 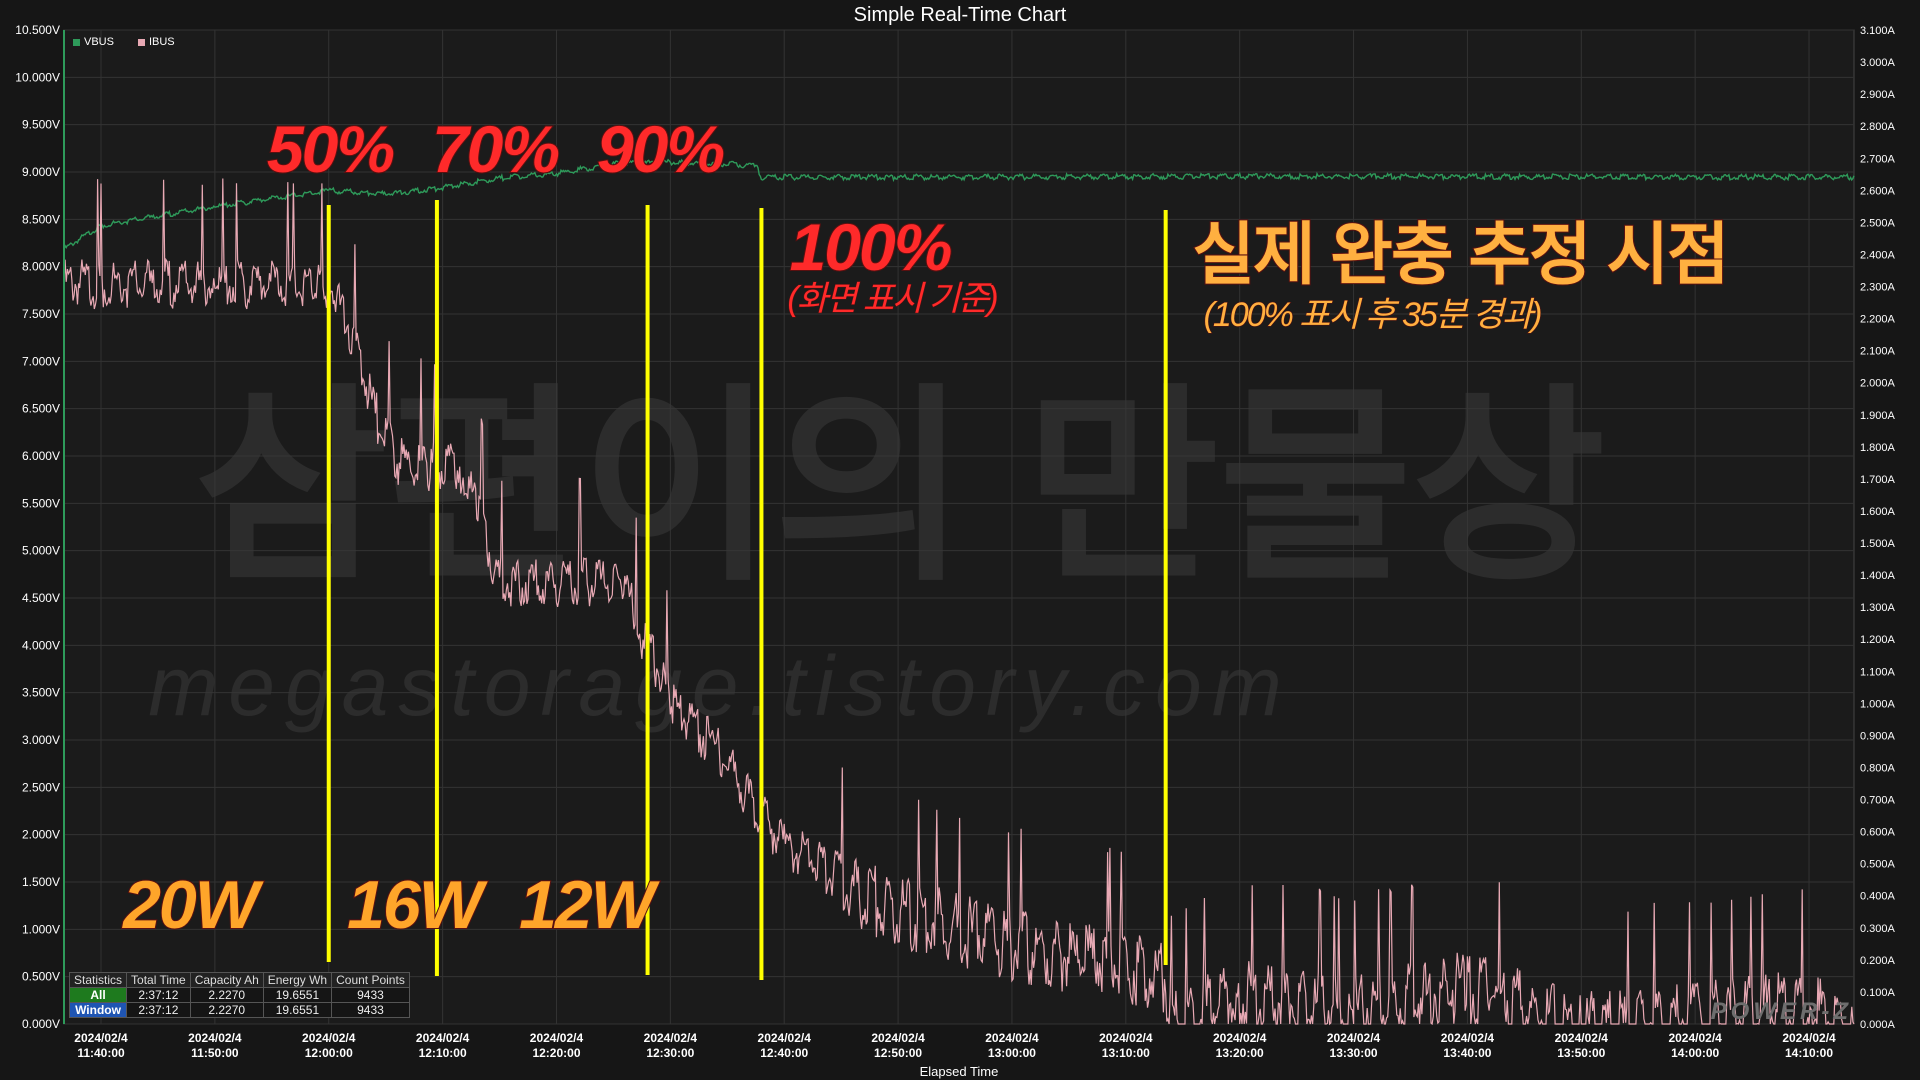 I want to click on legend-label-ibus: IBUS, so click(x=161, y=42).